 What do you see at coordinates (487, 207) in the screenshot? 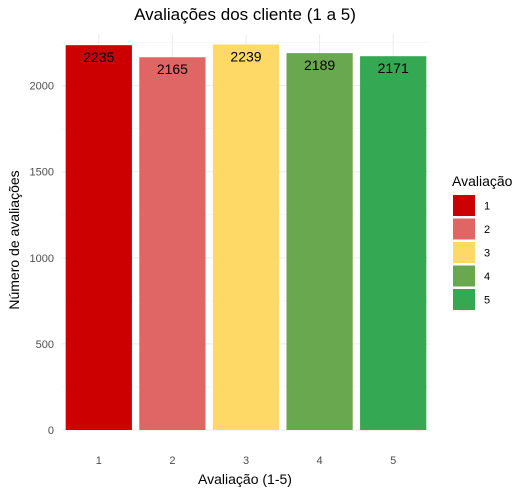
I see `legend-label-1: 1` at bounding box center [487, 207].